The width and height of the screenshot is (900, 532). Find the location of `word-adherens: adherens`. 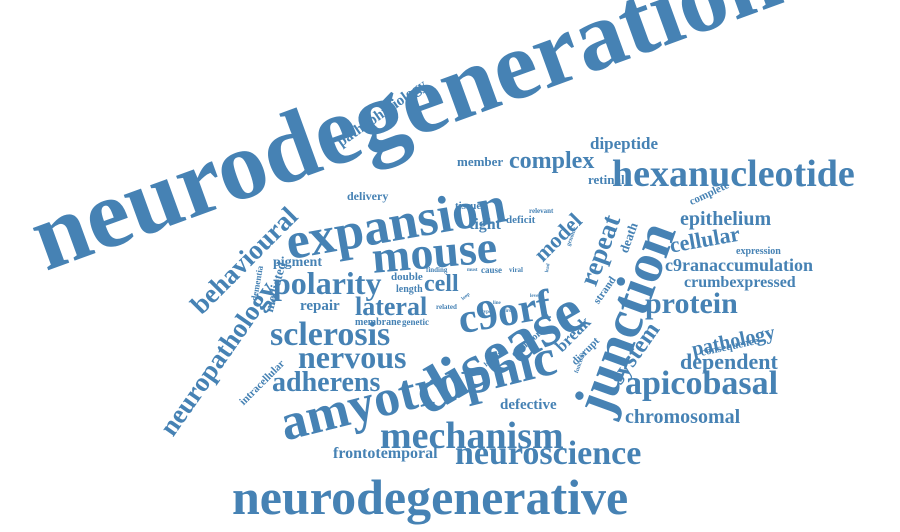

word-adherens: adherens is located at coordinates (326, 382).